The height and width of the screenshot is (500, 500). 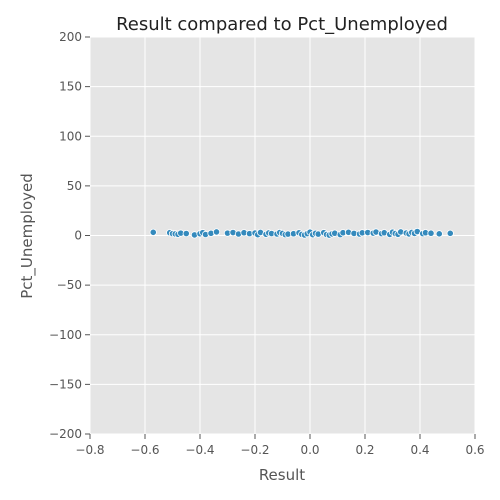 What do you see at coordinates (78, 236) in the screenshot?
I see `y-tick-label: 0` at bounding box center [78, 236].